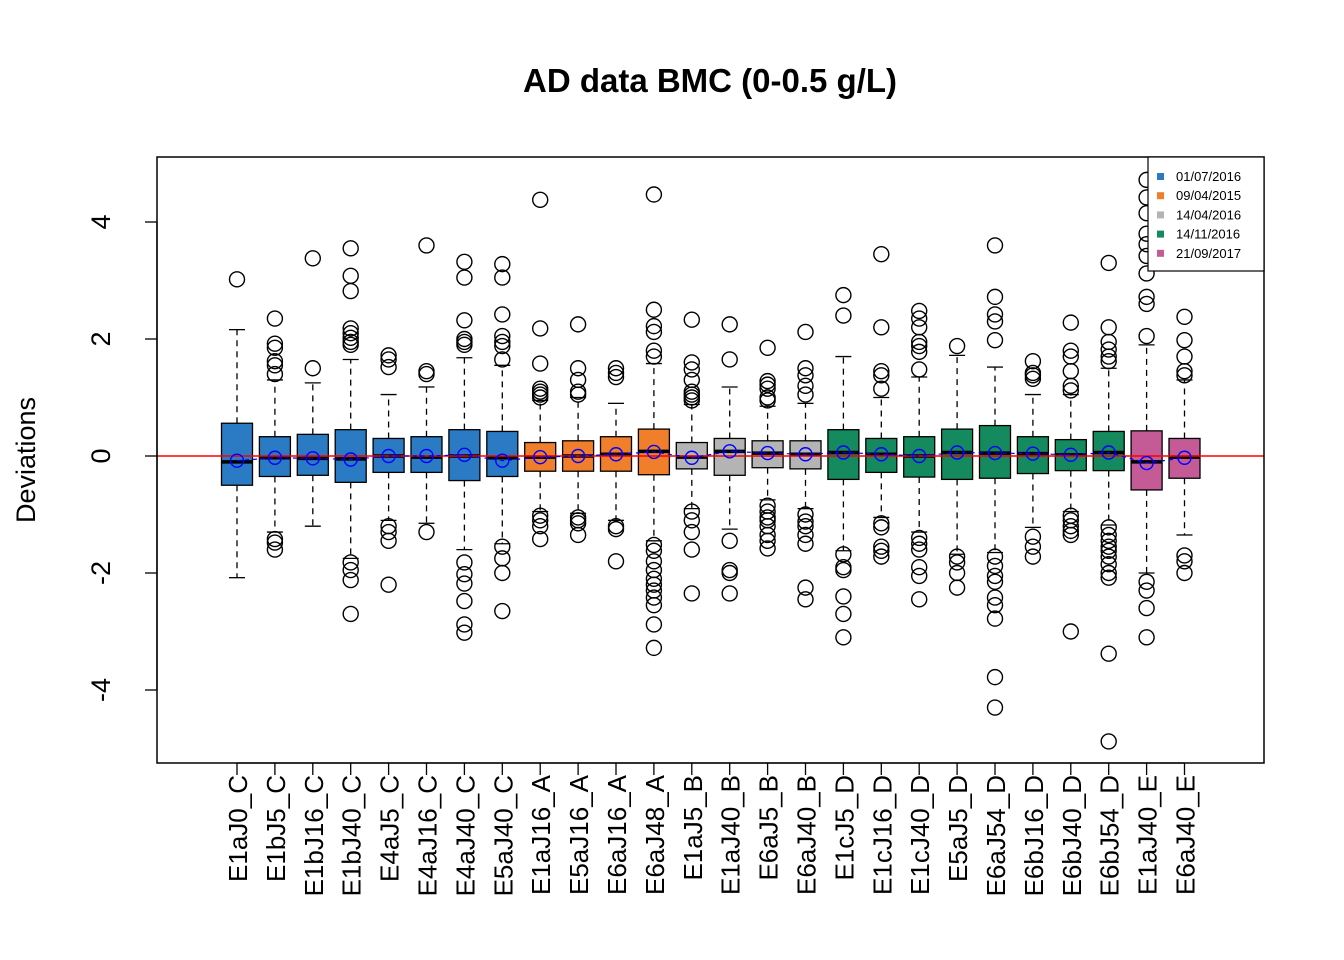  What do you see at coordinates (920, 835) in the screenshot?
I see `x-tick-label: E1cJ40_D` at bounding box center [920, 835].